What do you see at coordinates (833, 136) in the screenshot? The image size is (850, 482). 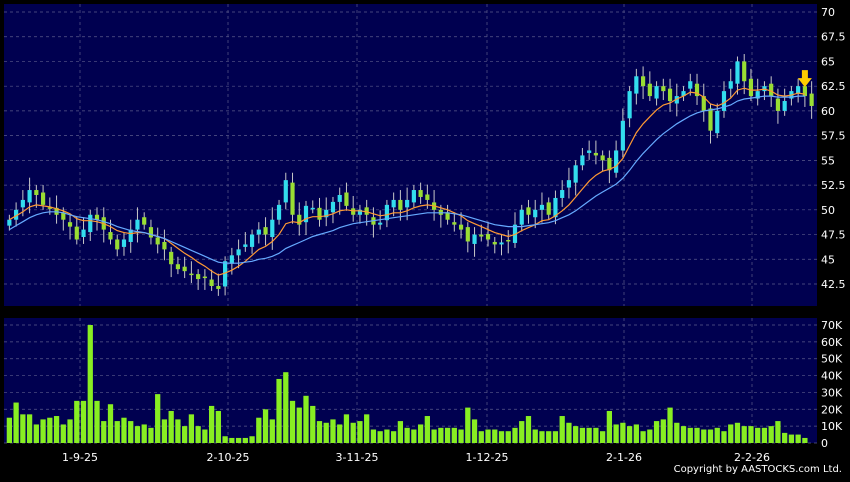 I see `price-tick-label: 57.5` at bounding box center [833, 136].